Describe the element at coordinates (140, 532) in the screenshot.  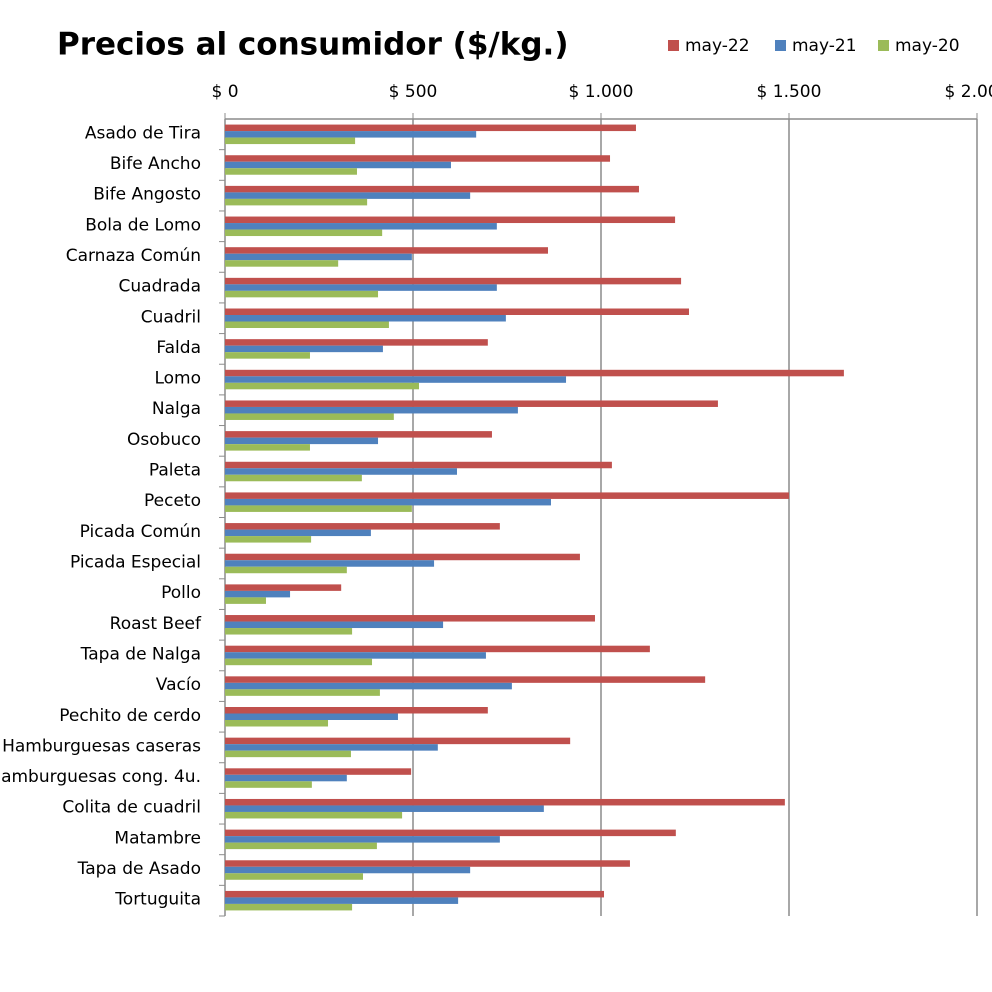
I see `y-tick-label: Picada Común` at that location.